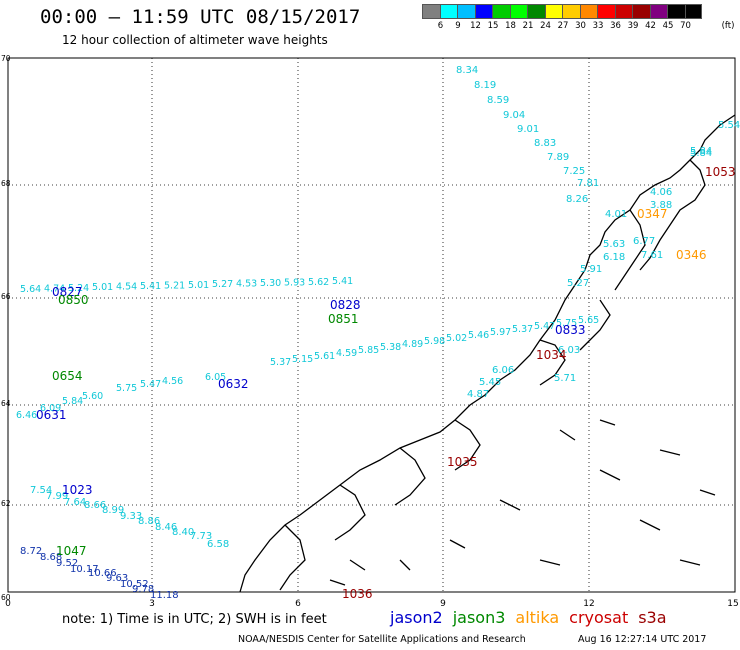 Image resolution: width=740 pixels, height=650 pixels. Describe the element at coordinates (652, 255) in the screenshot. I see `swh-value: 7.61` at that location.